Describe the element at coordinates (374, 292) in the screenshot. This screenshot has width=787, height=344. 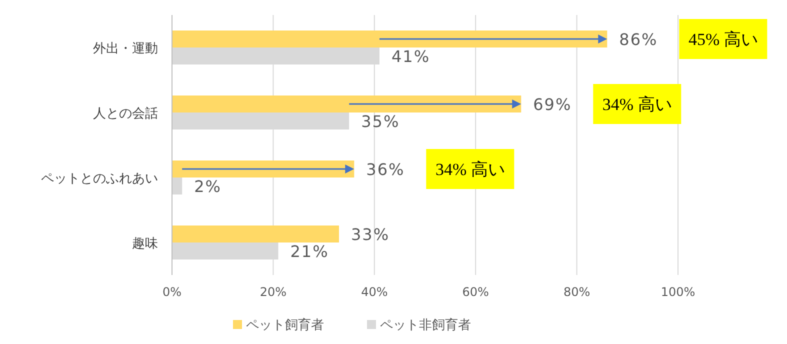
I see `x-tick-label: 40%` at that location.